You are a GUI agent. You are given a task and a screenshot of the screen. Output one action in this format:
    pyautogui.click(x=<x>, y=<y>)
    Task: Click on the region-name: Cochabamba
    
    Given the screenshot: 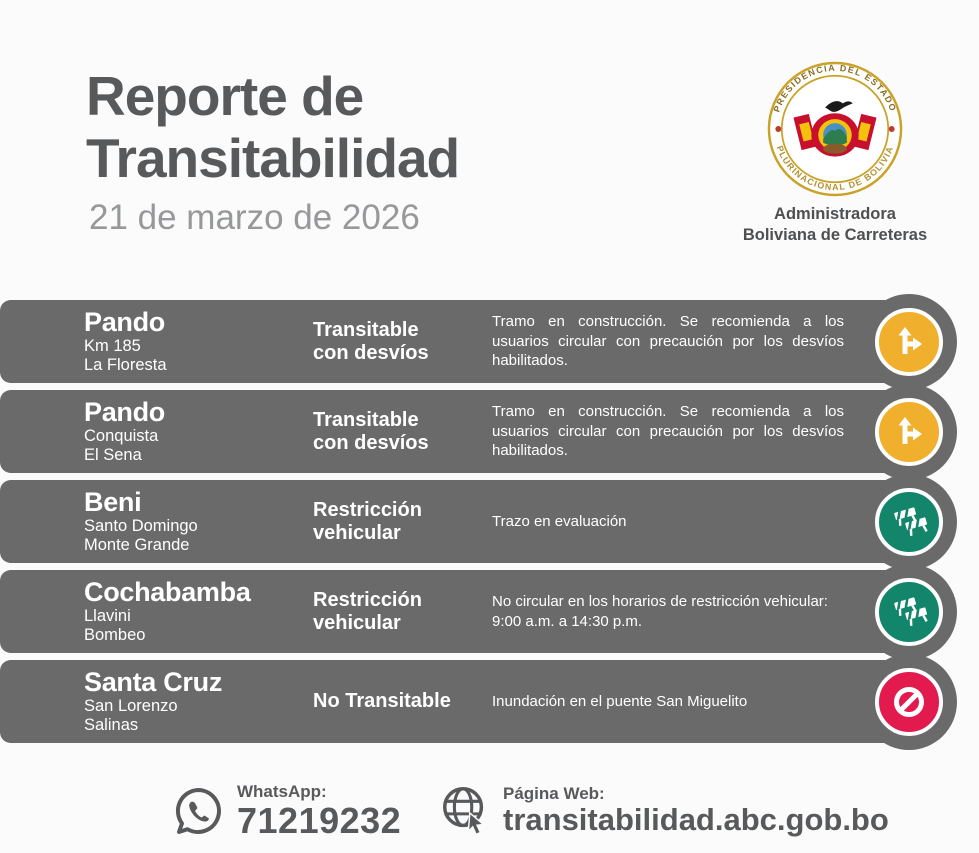 What is the action you would take?
    pyautogui.click(x=167, y=592)
    